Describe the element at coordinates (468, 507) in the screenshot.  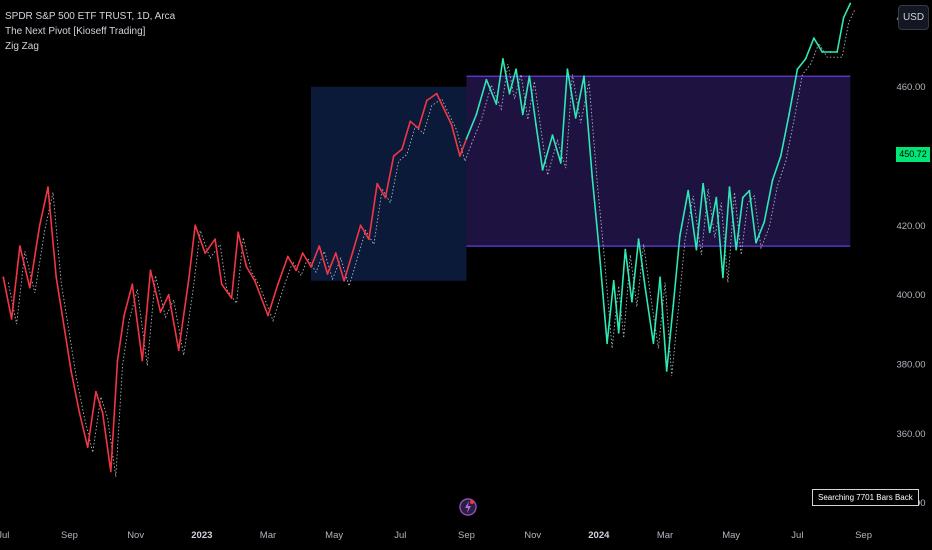
I see `lightning-icon` at that location.